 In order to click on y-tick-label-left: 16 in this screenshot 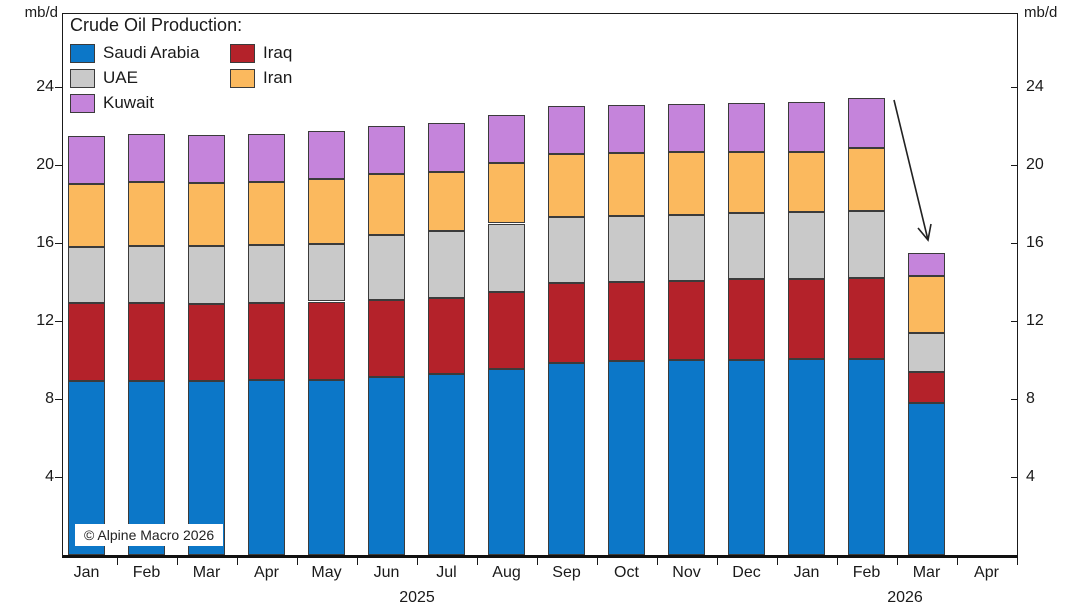, I will do `click(45, 242)`.